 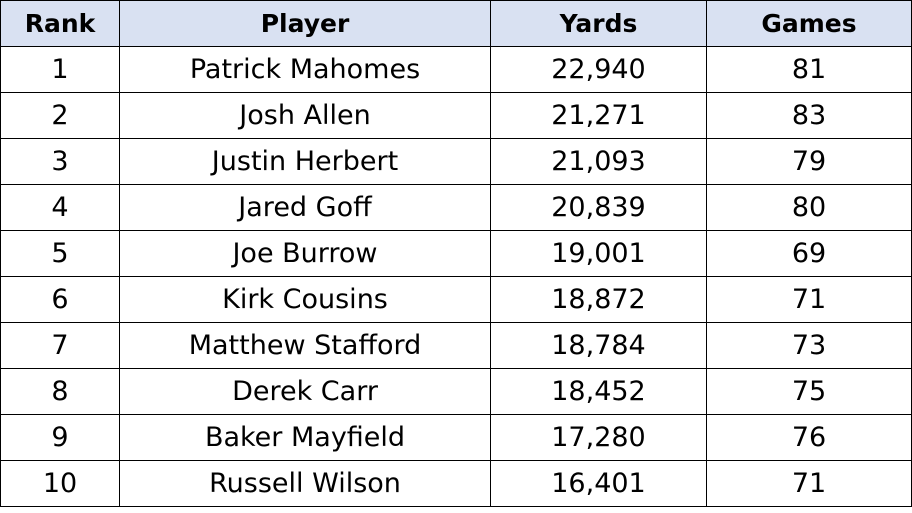 I want to click on column-header-player: Player, so click(x=305, y=23).